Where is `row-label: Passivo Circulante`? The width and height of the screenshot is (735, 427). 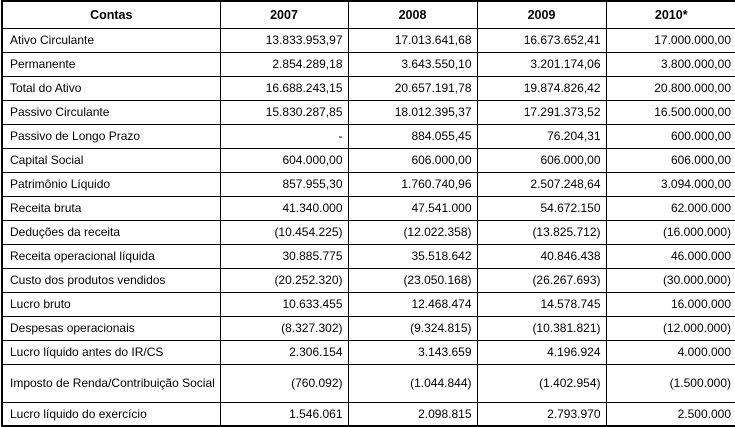
row-label: Passivo Circulante is located at coordinates (111, 112).